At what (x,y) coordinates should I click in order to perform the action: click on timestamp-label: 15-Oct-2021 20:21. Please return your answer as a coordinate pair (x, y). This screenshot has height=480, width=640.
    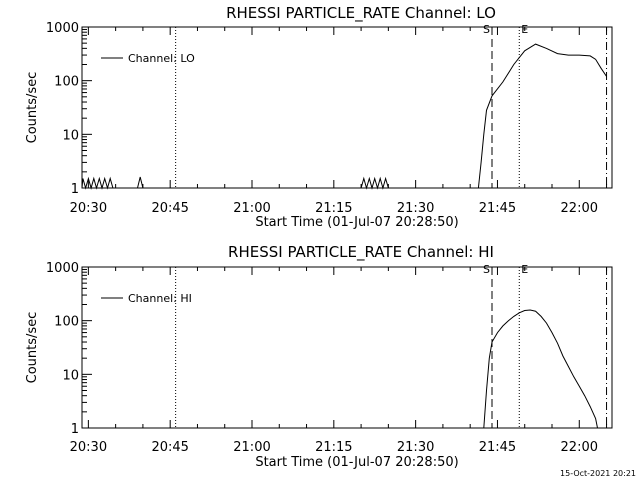
    Looking at the image, I should click on (598, 473).